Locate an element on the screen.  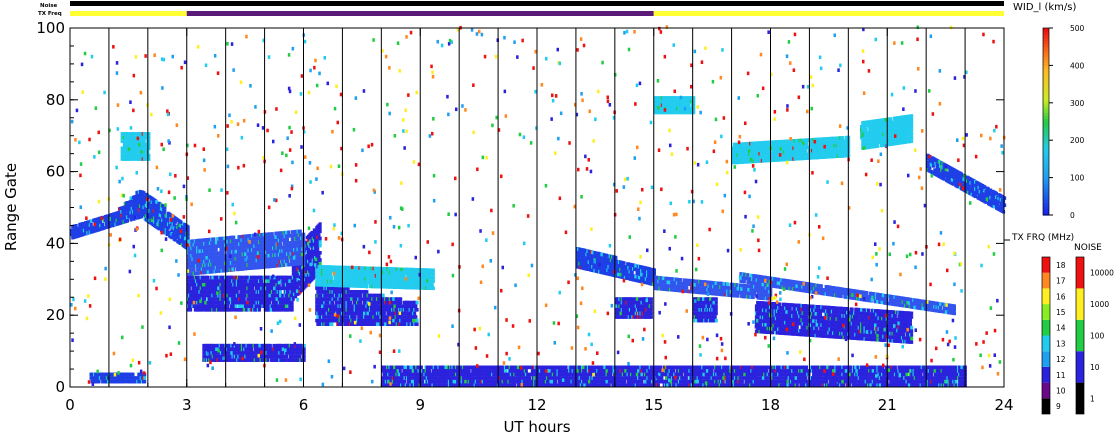
echo-band is located at coordinates (129, 207).